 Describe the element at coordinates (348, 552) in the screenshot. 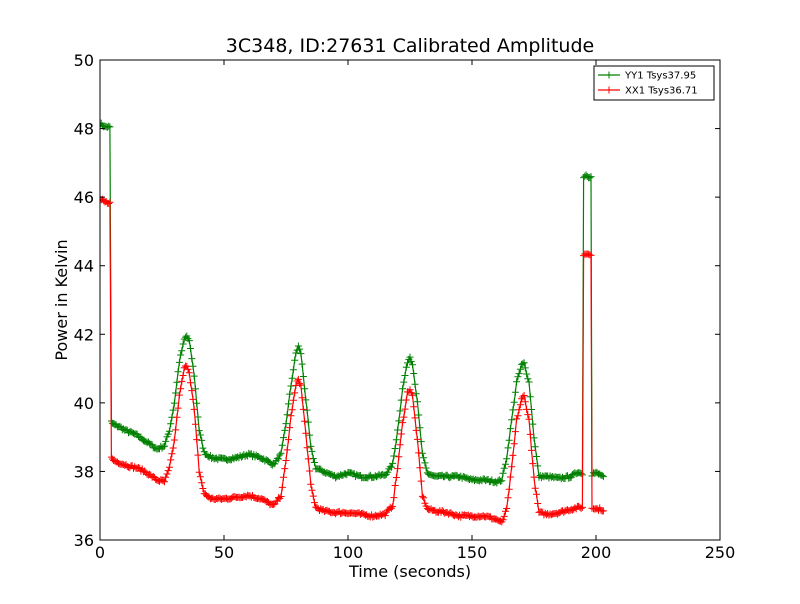

I see `x-tick-label: 100` at that location.